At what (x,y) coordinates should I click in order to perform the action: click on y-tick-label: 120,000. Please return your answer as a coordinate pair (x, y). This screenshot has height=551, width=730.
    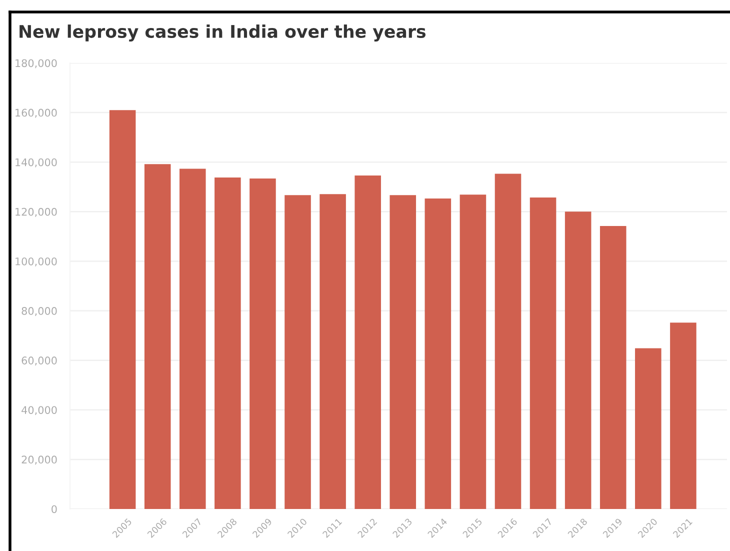
    Looking at the image, I should click on (36, 212).